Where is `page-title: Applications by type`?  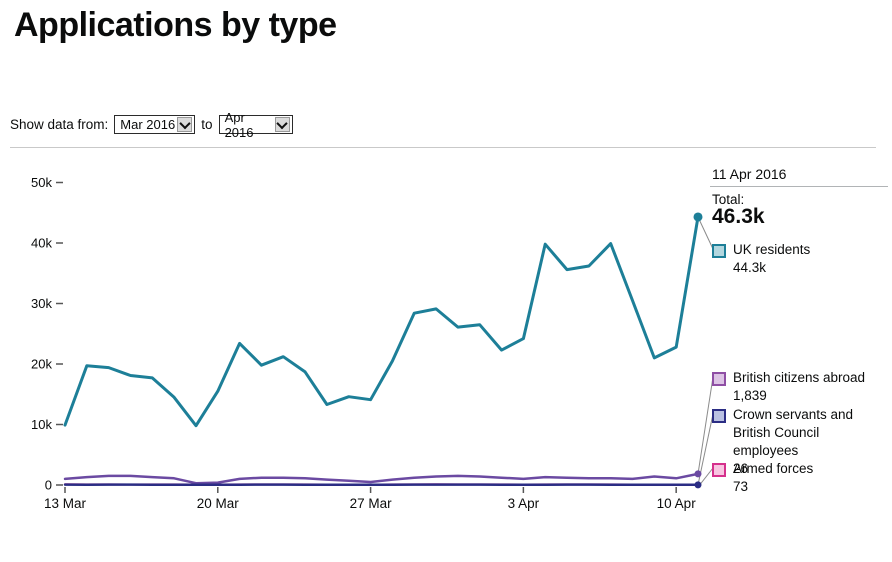 page-title: Applications by type is located at coordinates (175, 25).